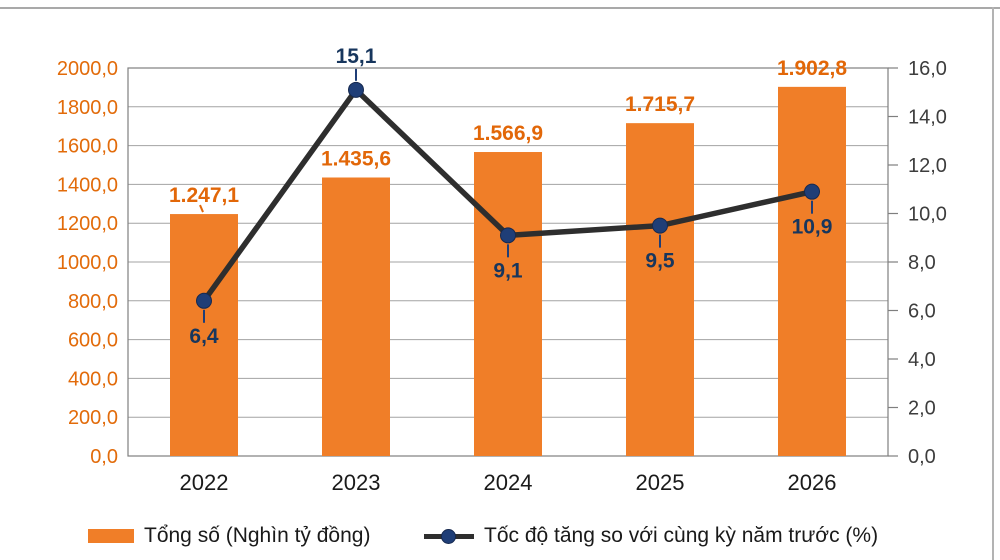 The image size is (1000, 560). Describe the element at coordinates (87, 224) in the screenshot. I see `left-axis-tick-label: 1200,0` at that location.